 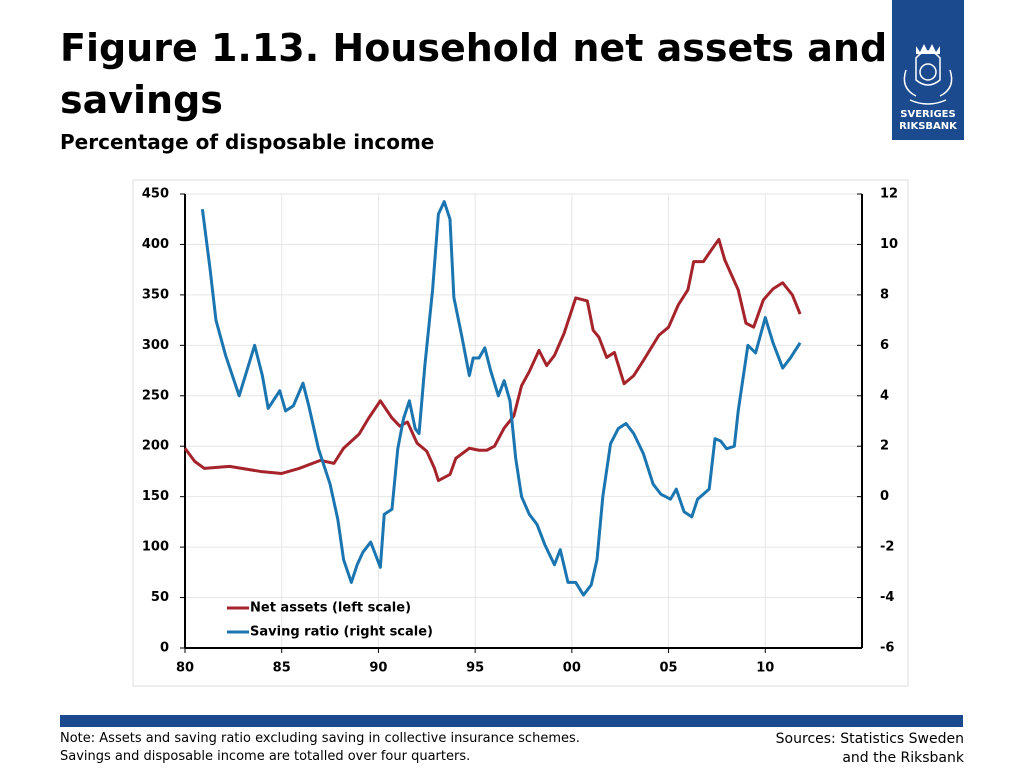 I want to click on y-tick-label: 350, so click(x=155, y=294).